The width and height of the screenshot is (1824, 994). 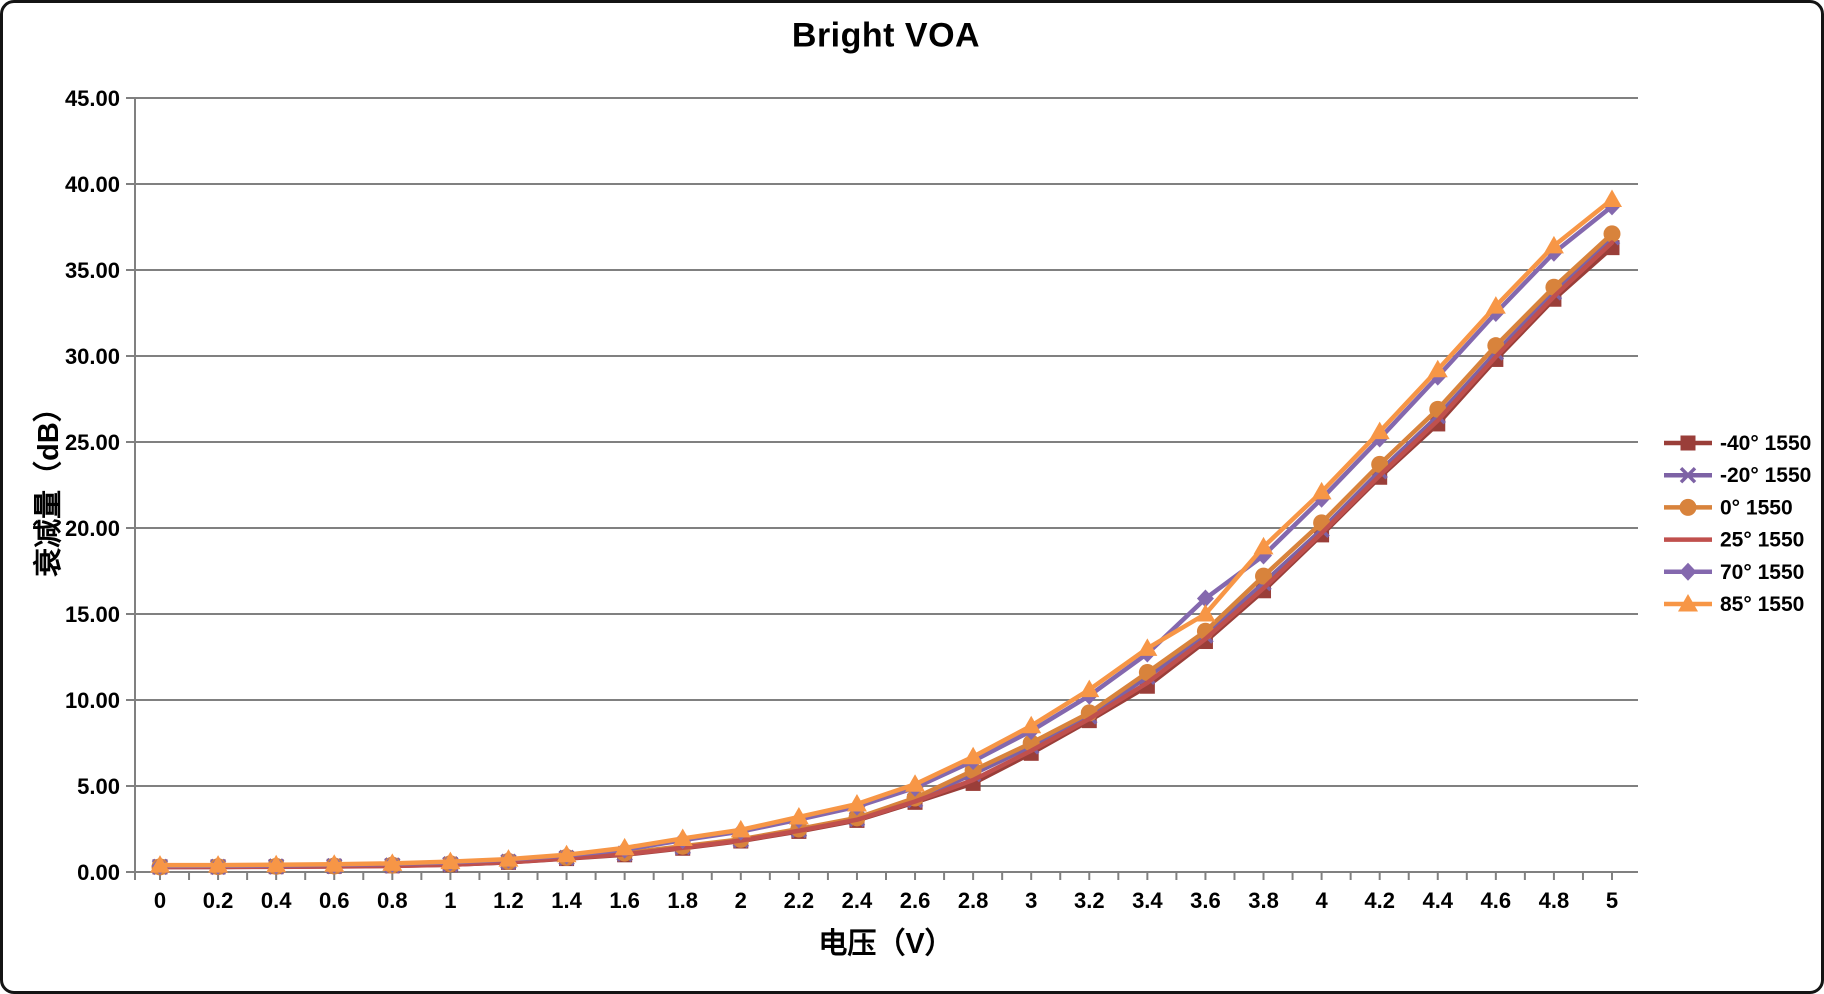 I want to click on legend-label: 0° 1550, so click(x=1756, y=507).